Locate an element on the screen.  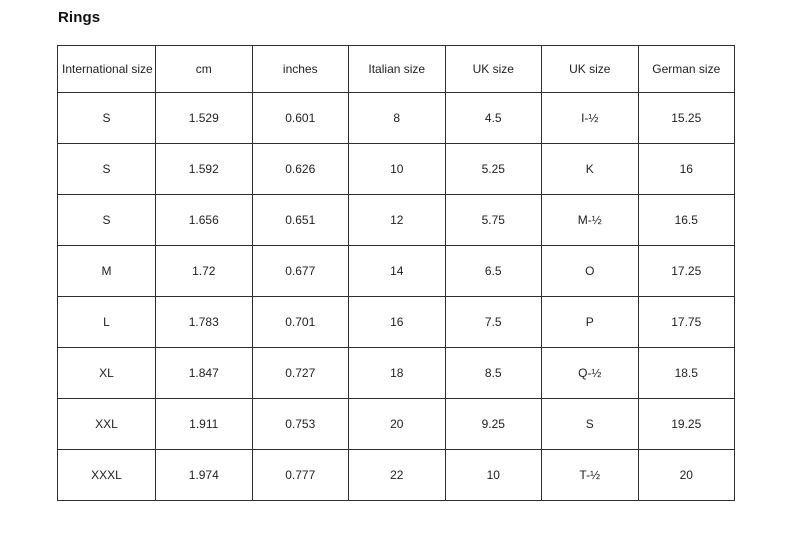
table-cell: 8 is located at coordinates (397, 118).